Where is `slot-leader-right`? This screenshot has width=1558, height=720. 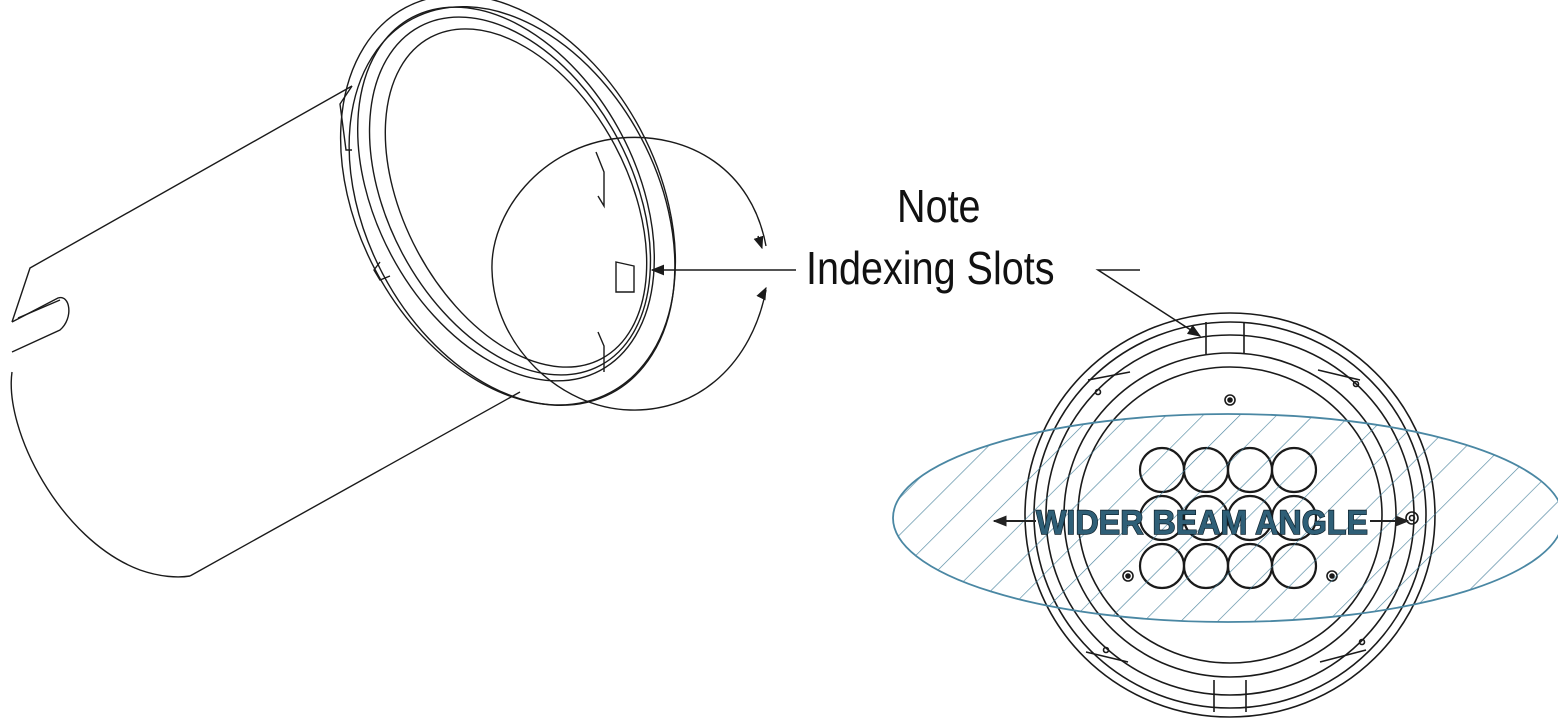
slot-leader-right is located at coordinates (1148, 303).